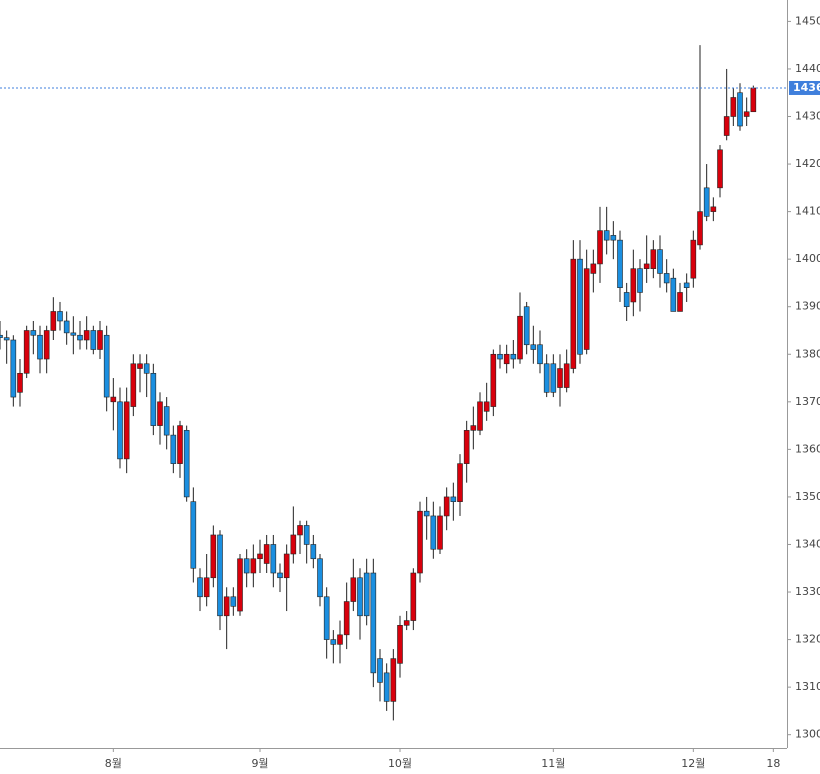  I want to click on y-tick-label: 1360, so click(807, 448).